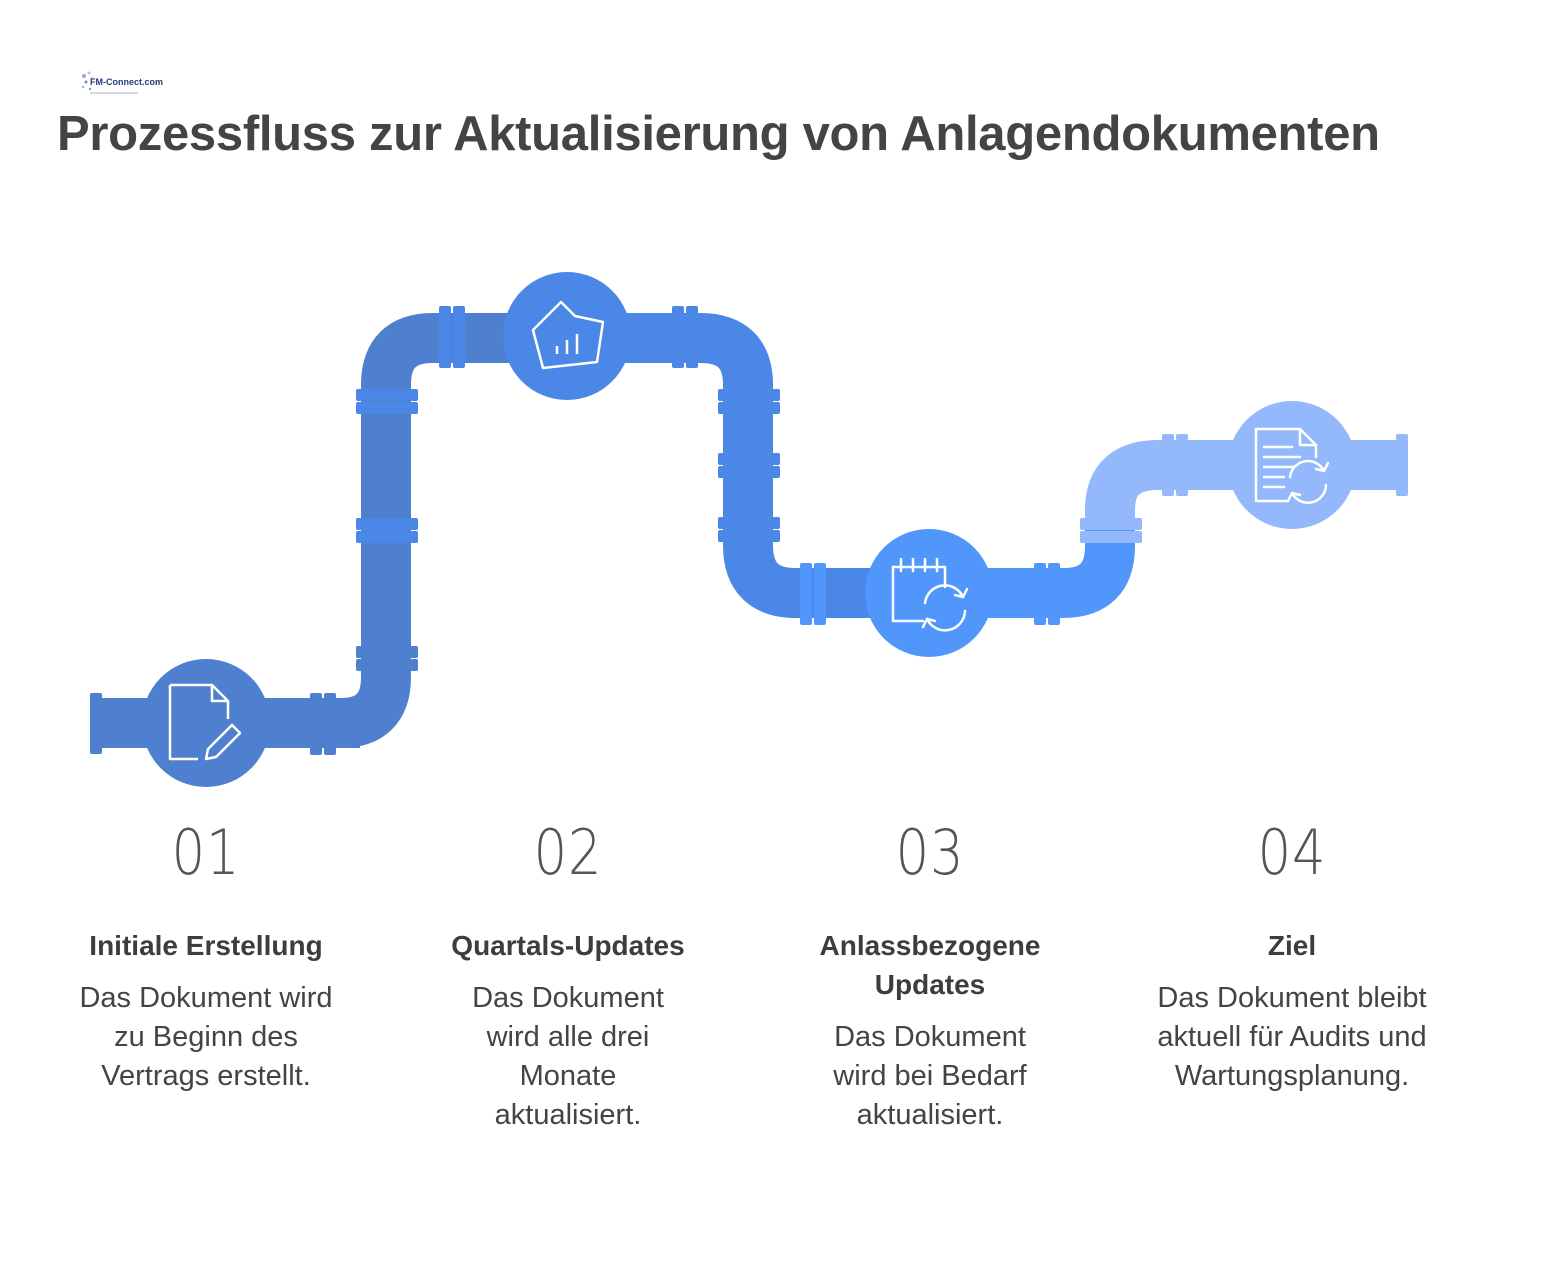 The image size is (1558, 1267). Describe the element at coordinates (568, 852) in the screenshot. I see `step-number: 02` at that location.